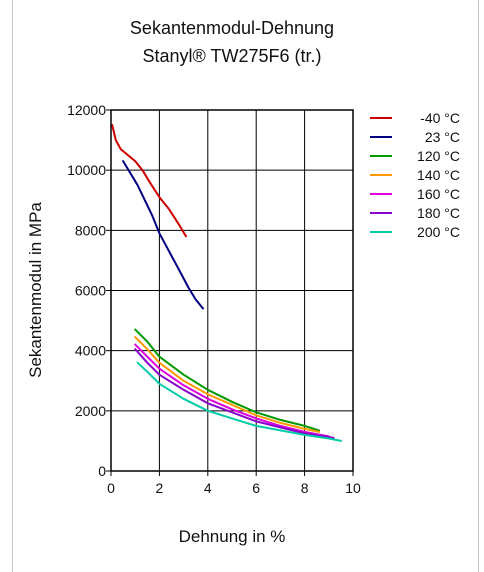 Image resolution: width=484 pixels, height=572 pixels. I want to click on legend-label: 160 °C, so click(438, 194).